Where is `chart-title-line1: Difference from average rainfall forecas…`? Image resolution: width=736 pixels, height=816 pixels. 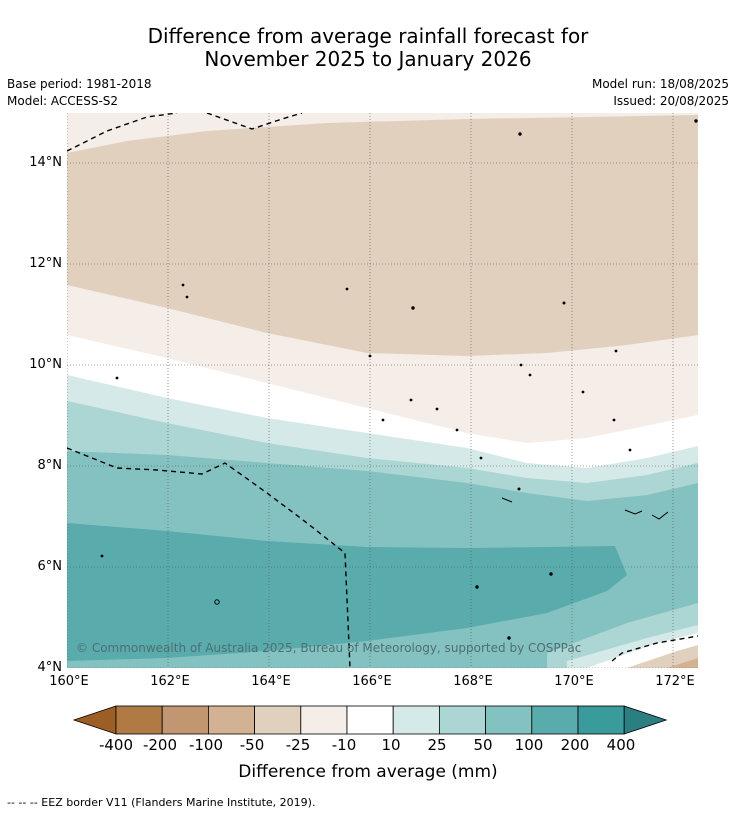 chart-title-line1: Difference from average rainfall forecas… is located at coordinates (368, 36).